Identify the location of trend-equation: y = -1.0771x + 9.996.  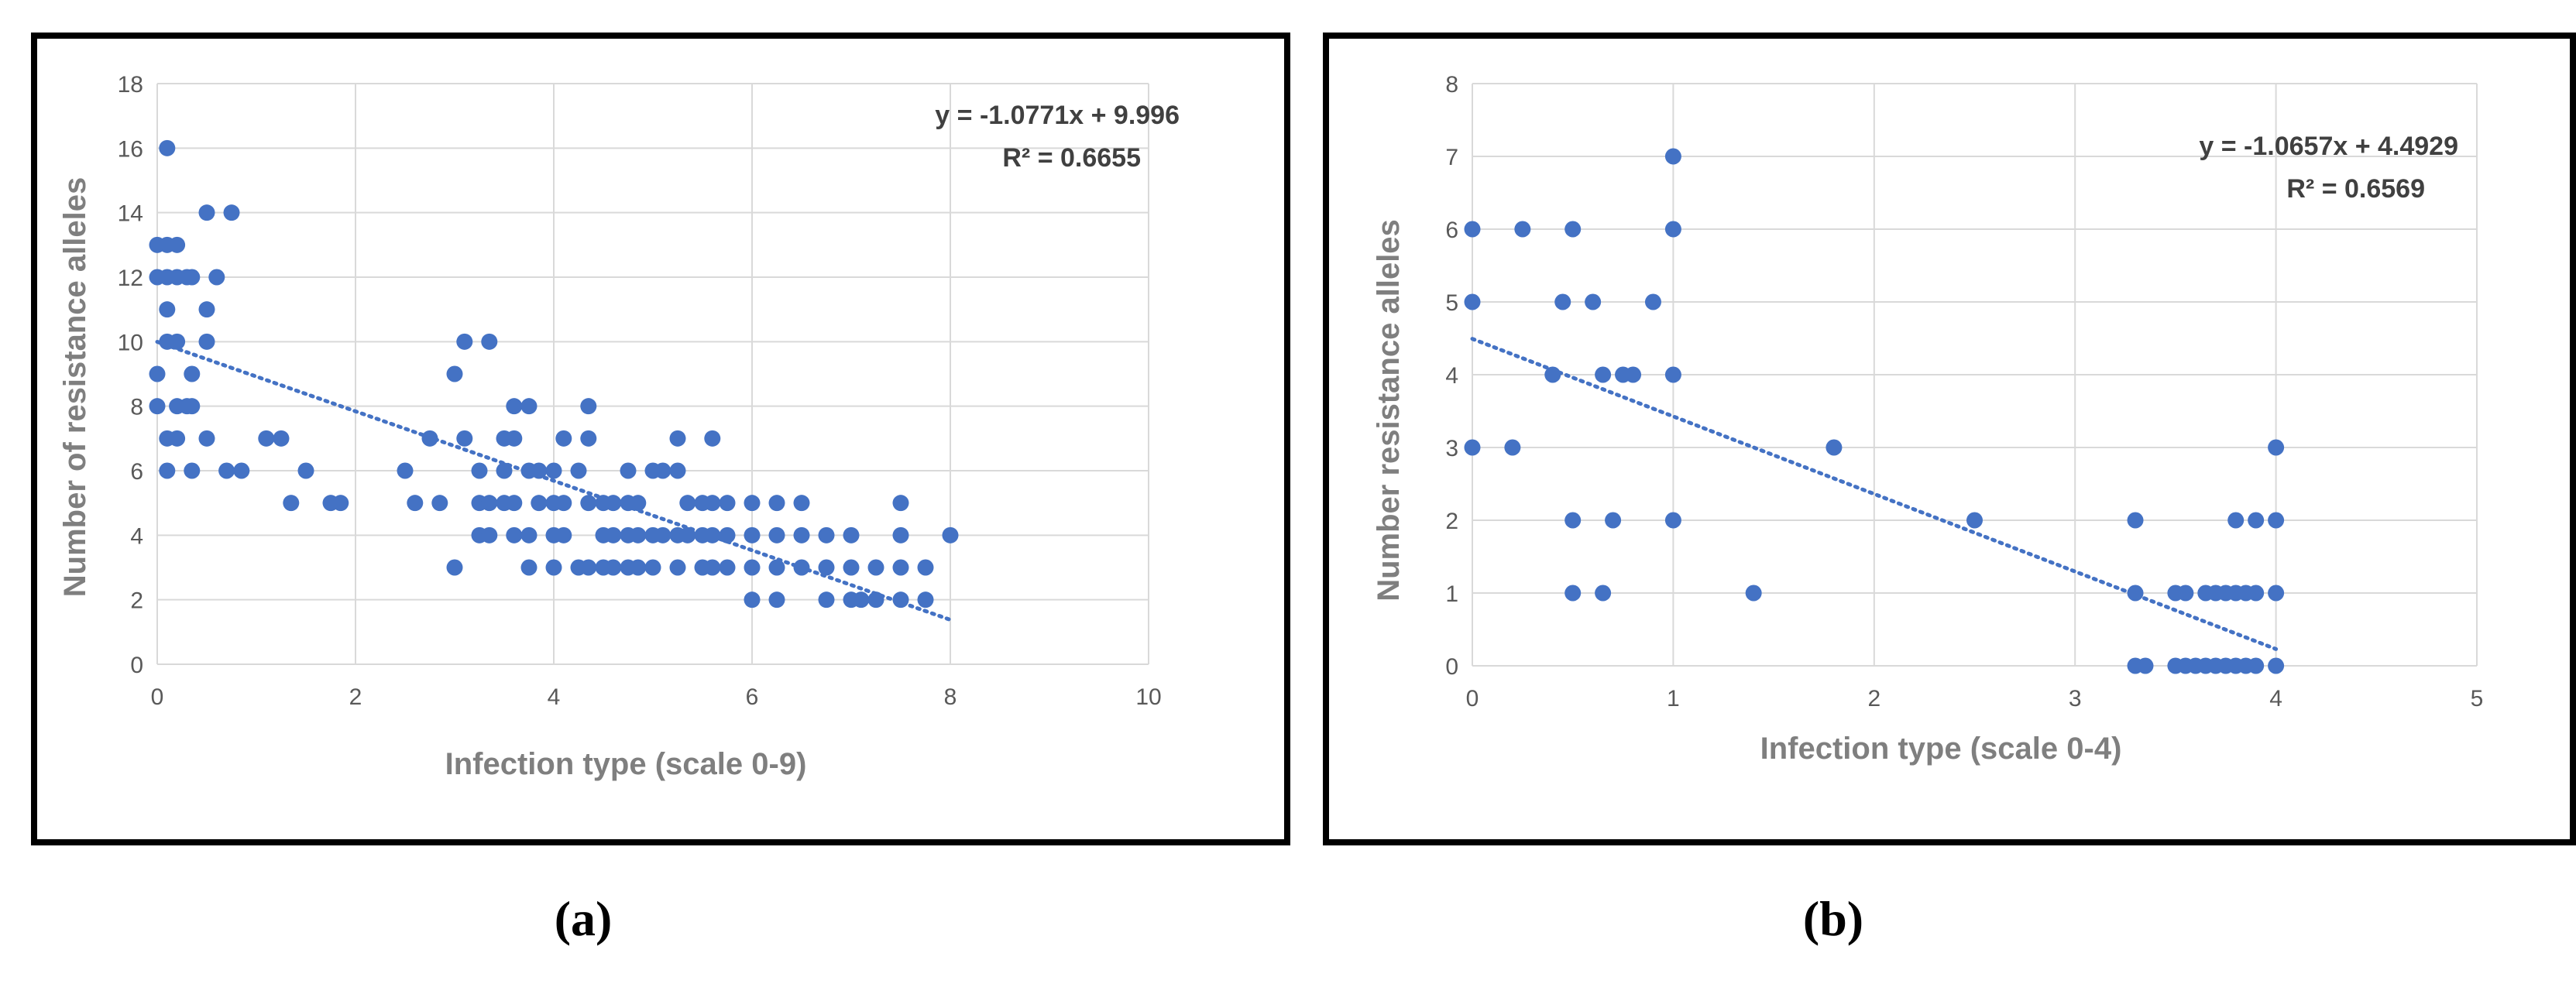
(1057, 115).